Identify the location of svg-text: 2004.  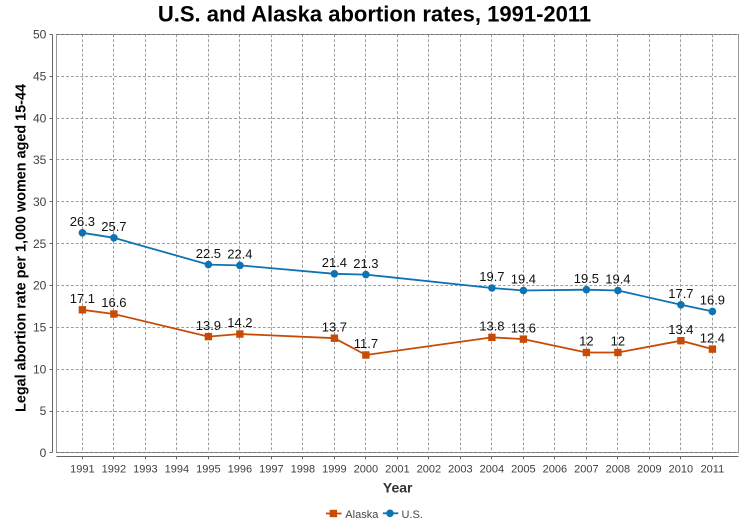
(492, 469).